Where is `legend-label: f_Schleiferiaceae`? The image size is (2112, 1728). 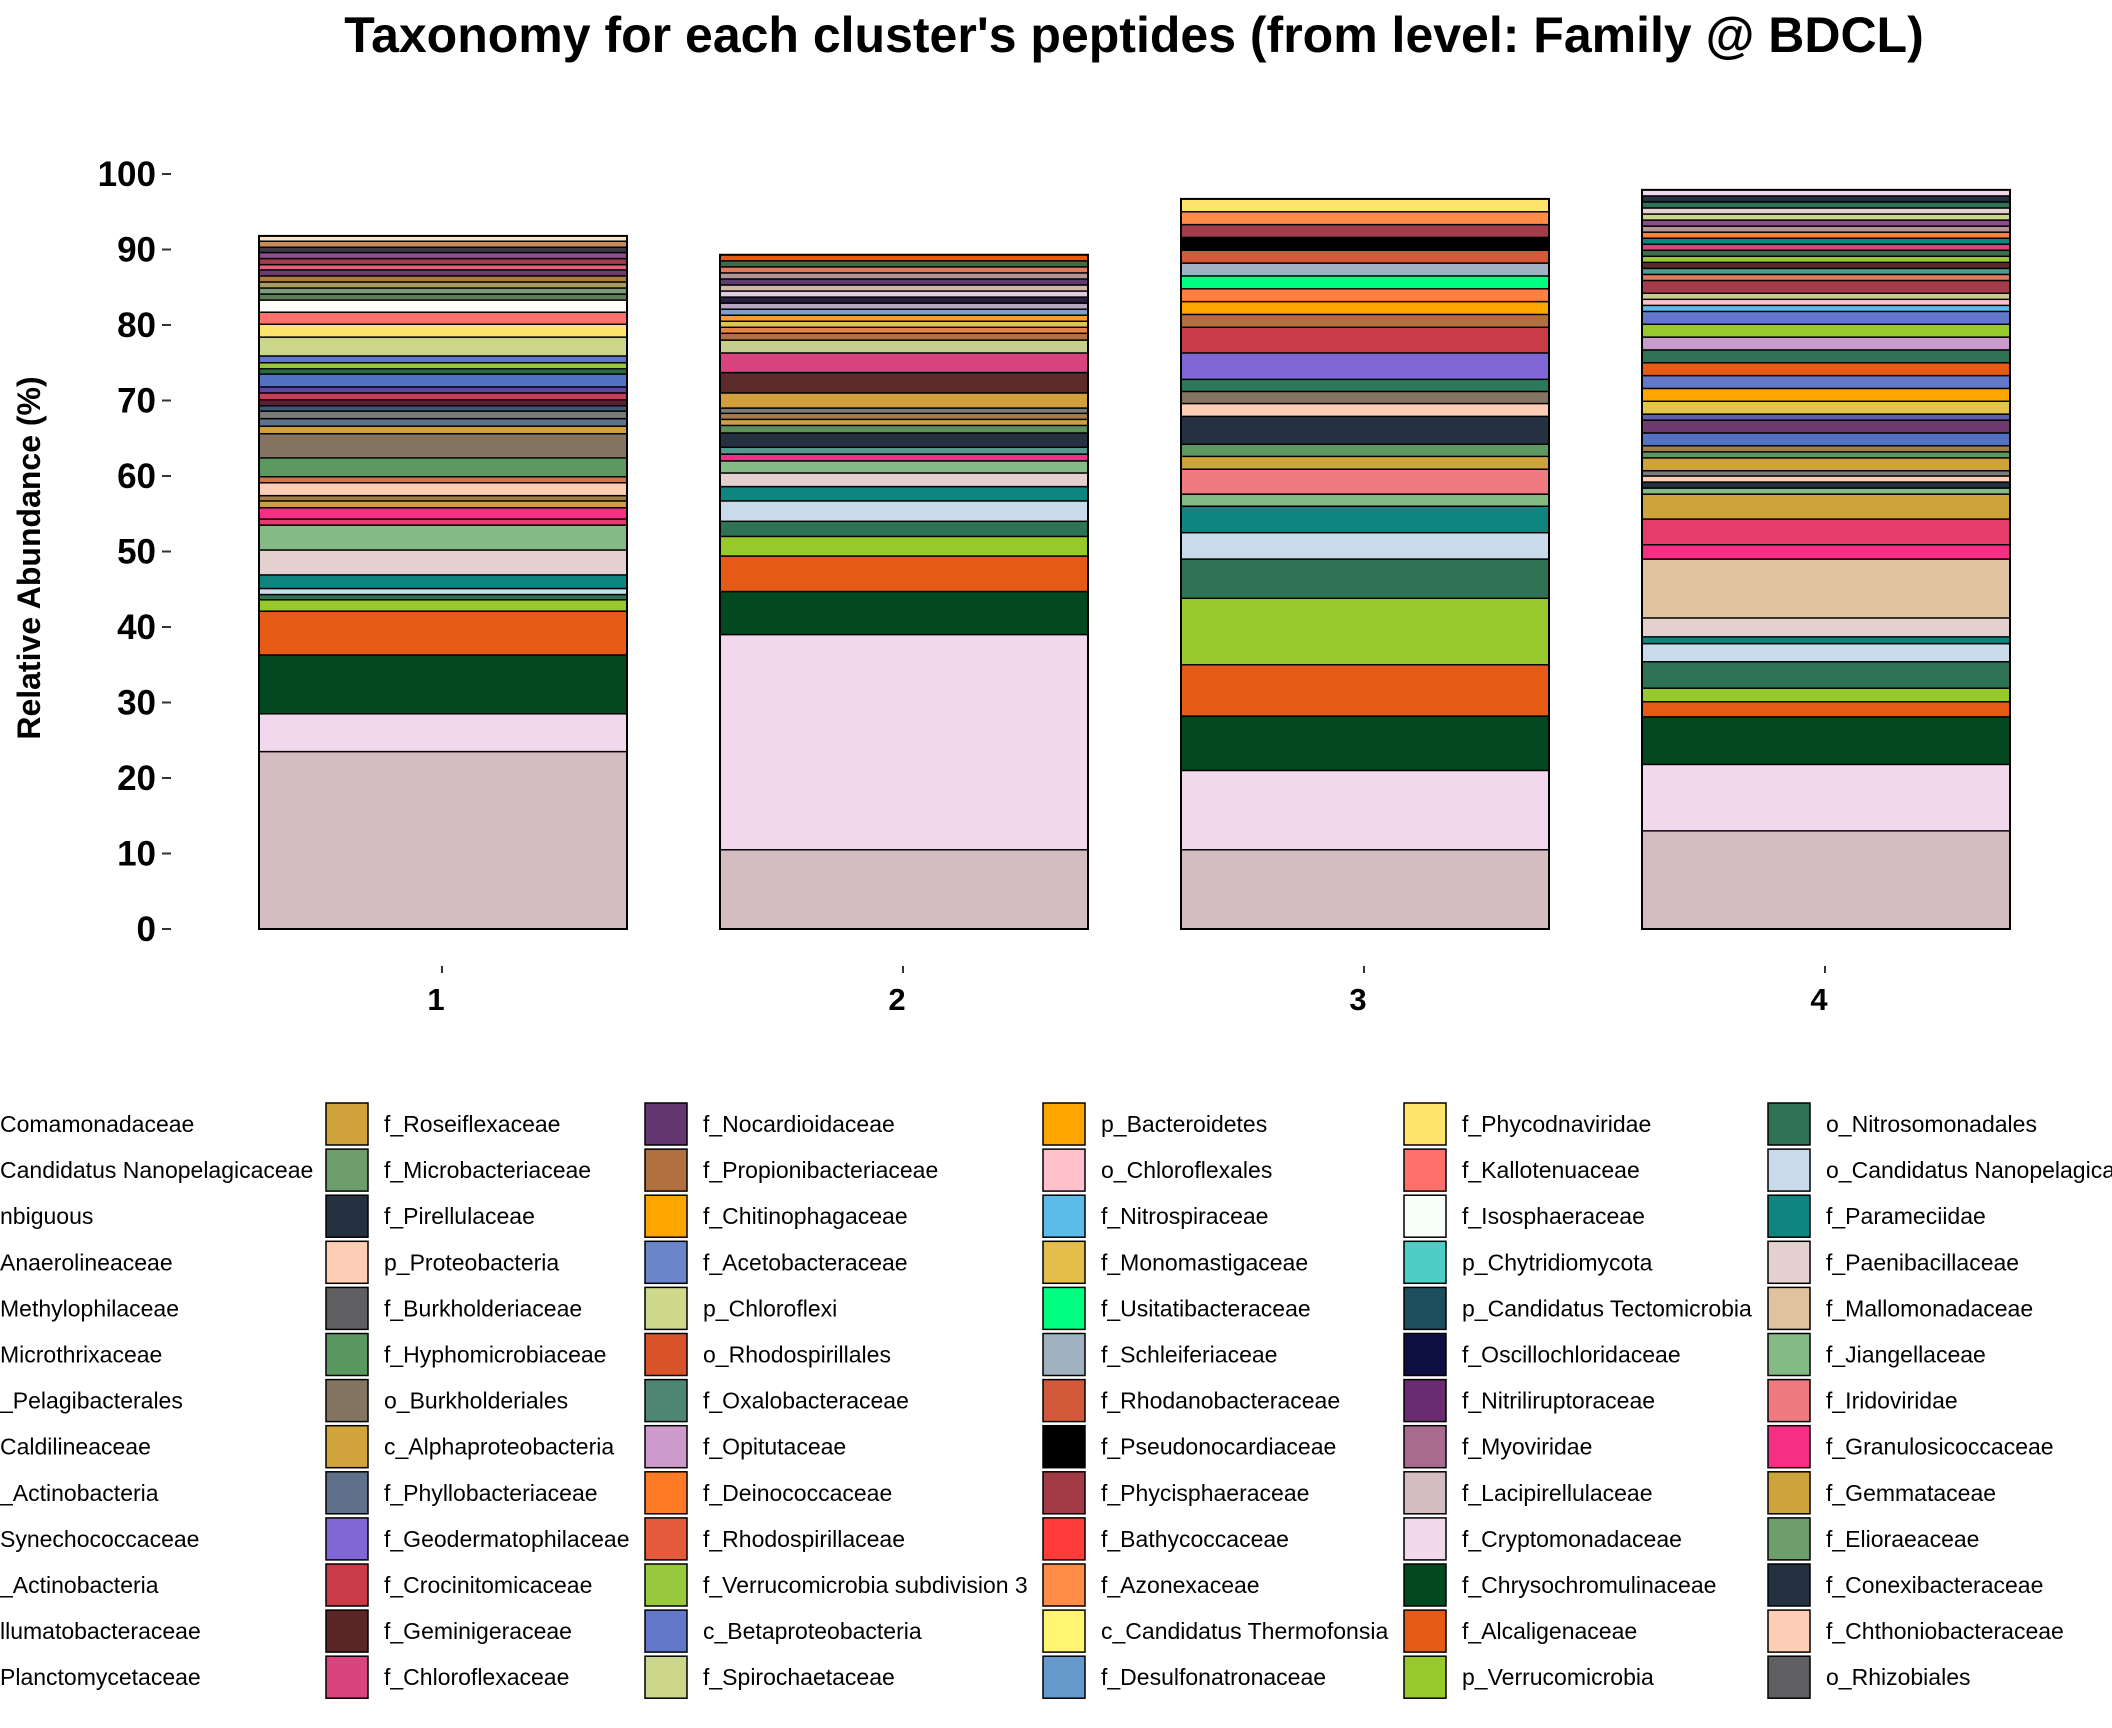
legend-label: f_Schleiferiaceae is located at coordinates (1189, 1355).